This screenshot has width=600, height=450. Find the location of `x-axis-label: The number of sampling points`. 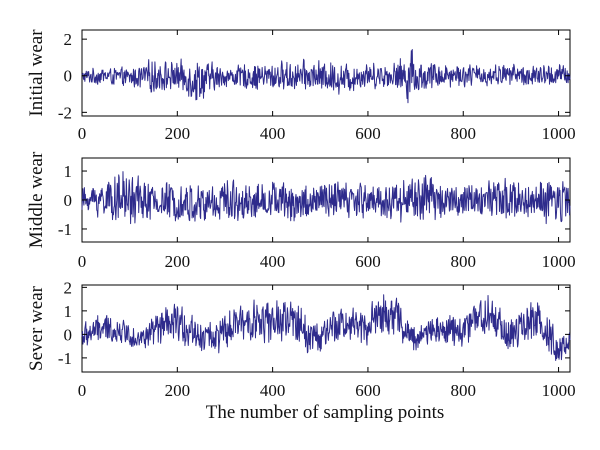

x-axis-label: The number of sampling points is located at coordinates (325, 412).